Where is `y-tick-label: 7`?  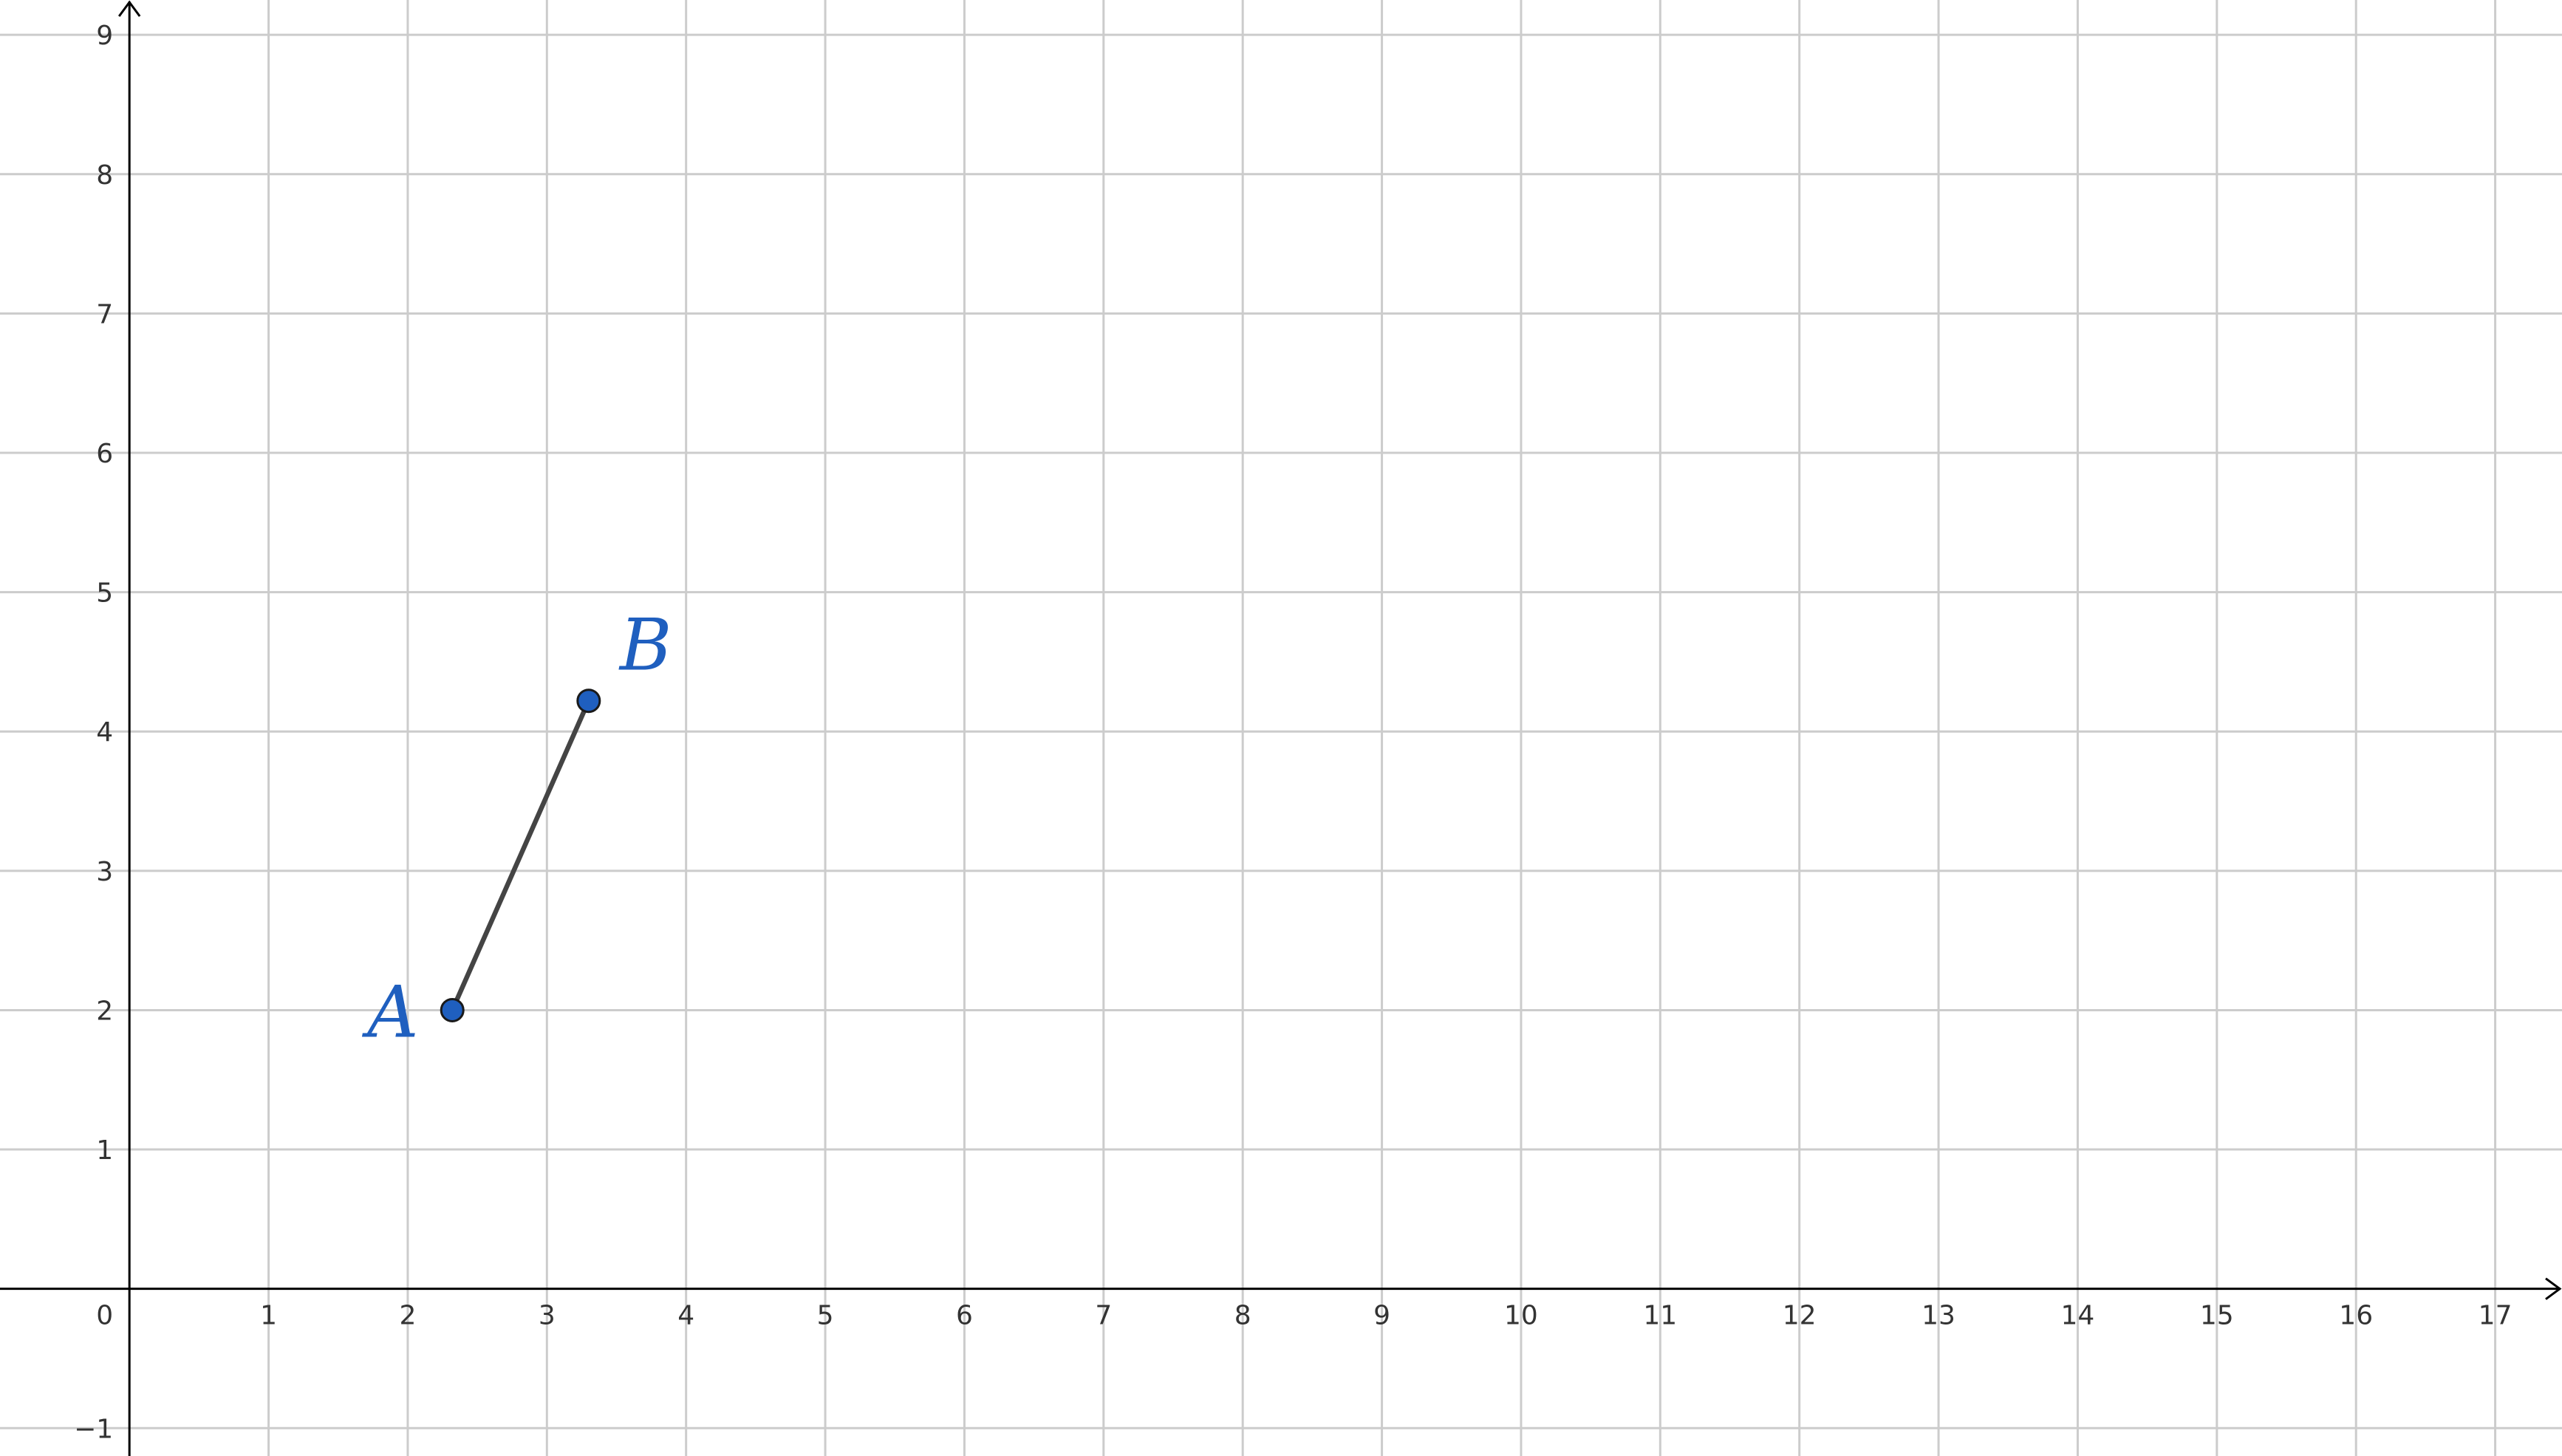
y-tick-label: 7 is located at coordinates (104, 314).